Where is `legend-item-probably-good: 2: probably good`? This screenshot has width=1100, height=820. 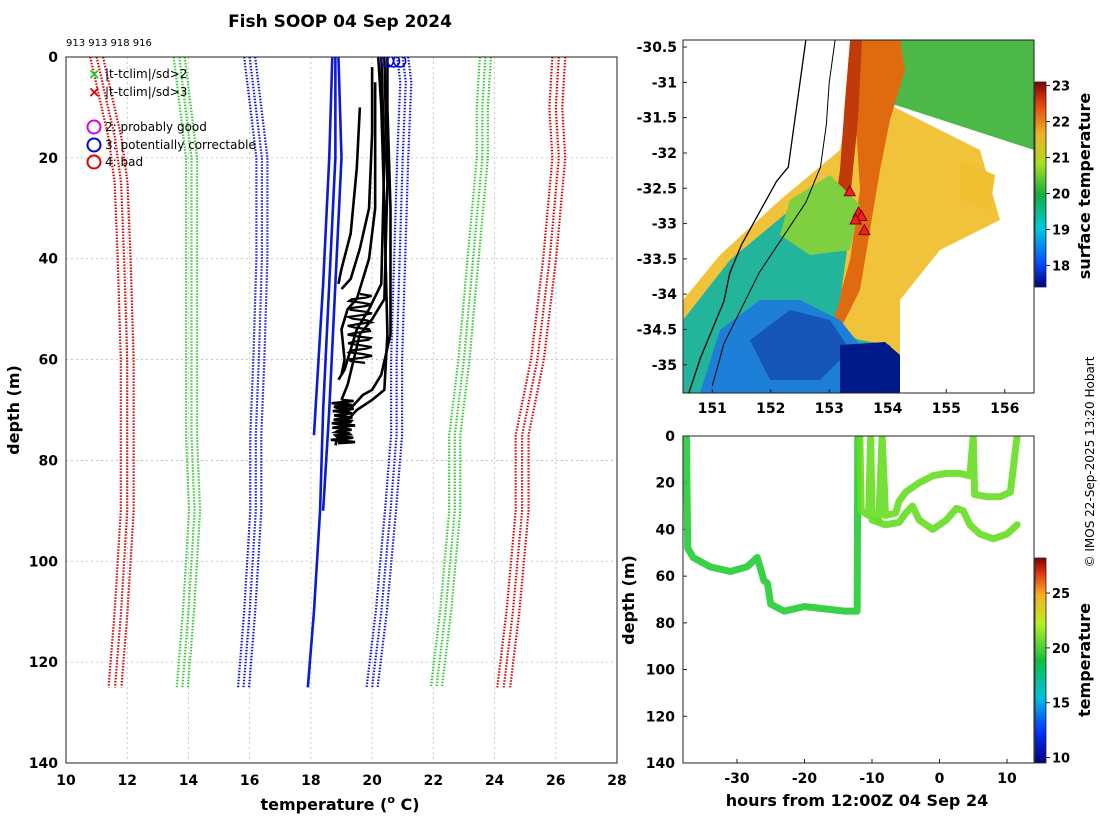
legend-item-probably-good: 2: probably good is located at coordinates (146, 127).